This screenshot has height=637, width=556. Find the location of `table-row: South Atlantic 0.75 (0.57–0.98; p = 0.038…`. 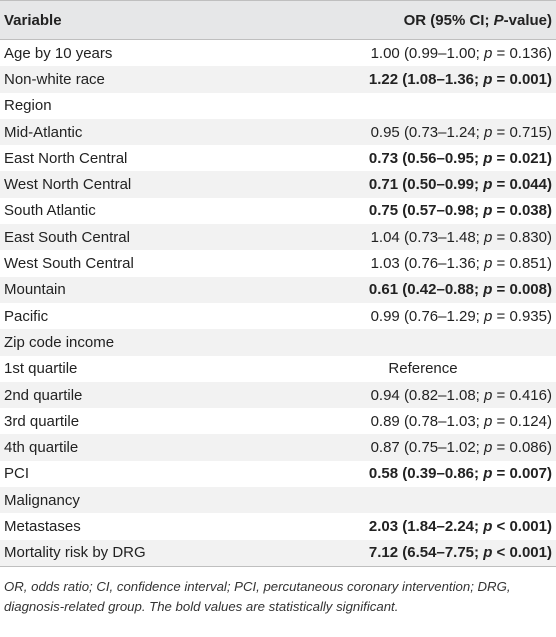

table-row: South Atlantic 0.75 (0.57–0.98; p = 0.038… is located at coordinates (278, 211).